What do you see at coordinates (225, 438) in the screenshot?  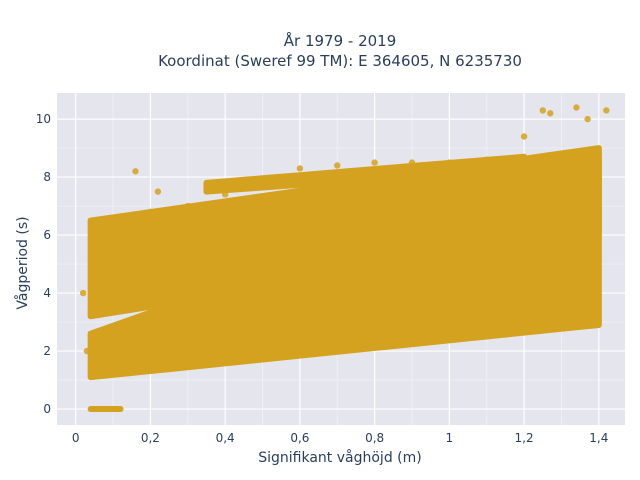 I see `x-tick-label: 0,4` at bounding box center [225, 438].